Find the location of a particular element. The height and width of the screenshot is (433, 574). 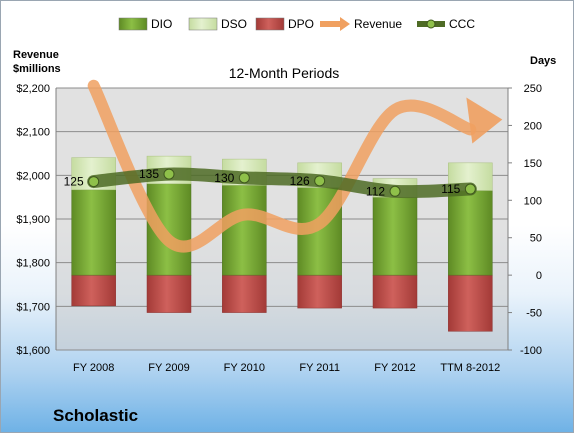

right-axis-title: Days is located at coordinates (543, 61).